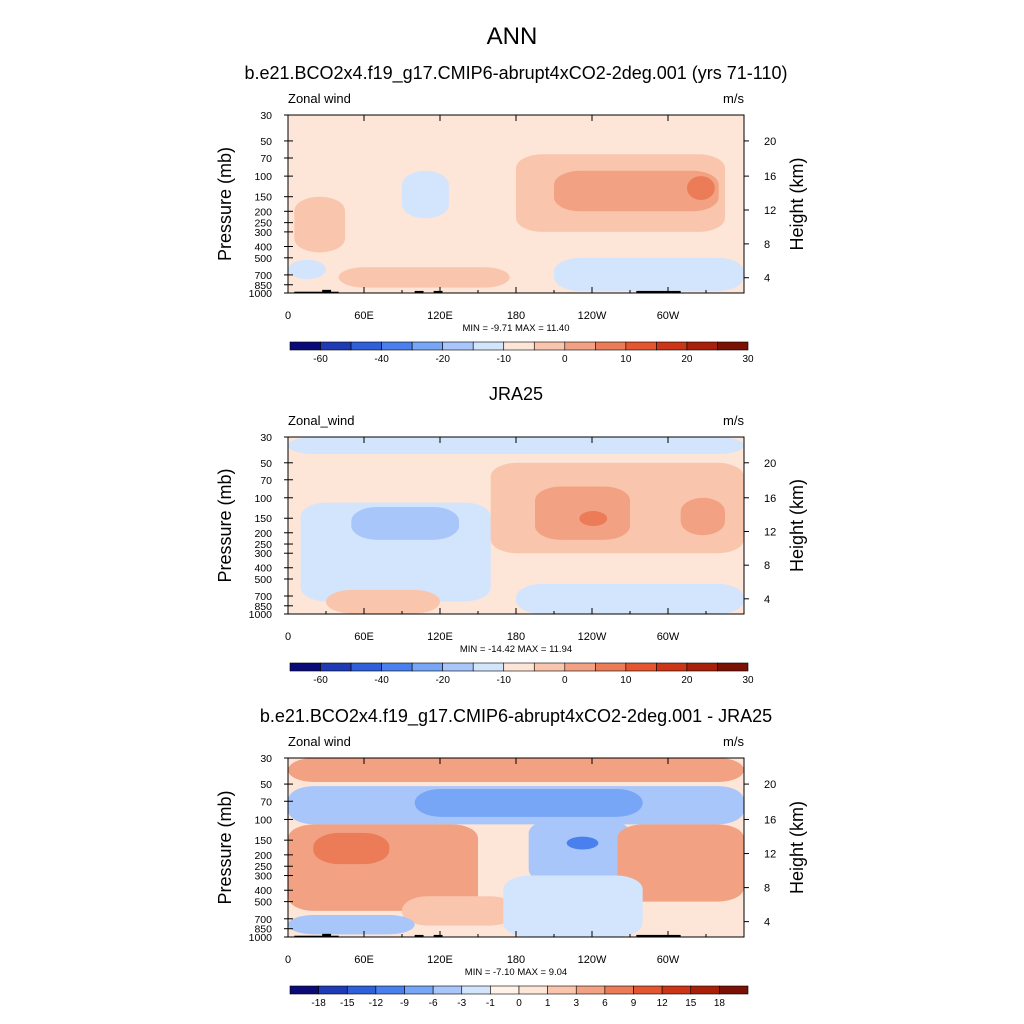  What do you see at coordinates (512, 36) in the screenshot?
I see `figure-title: ANN` at bounding box center [512, 36].